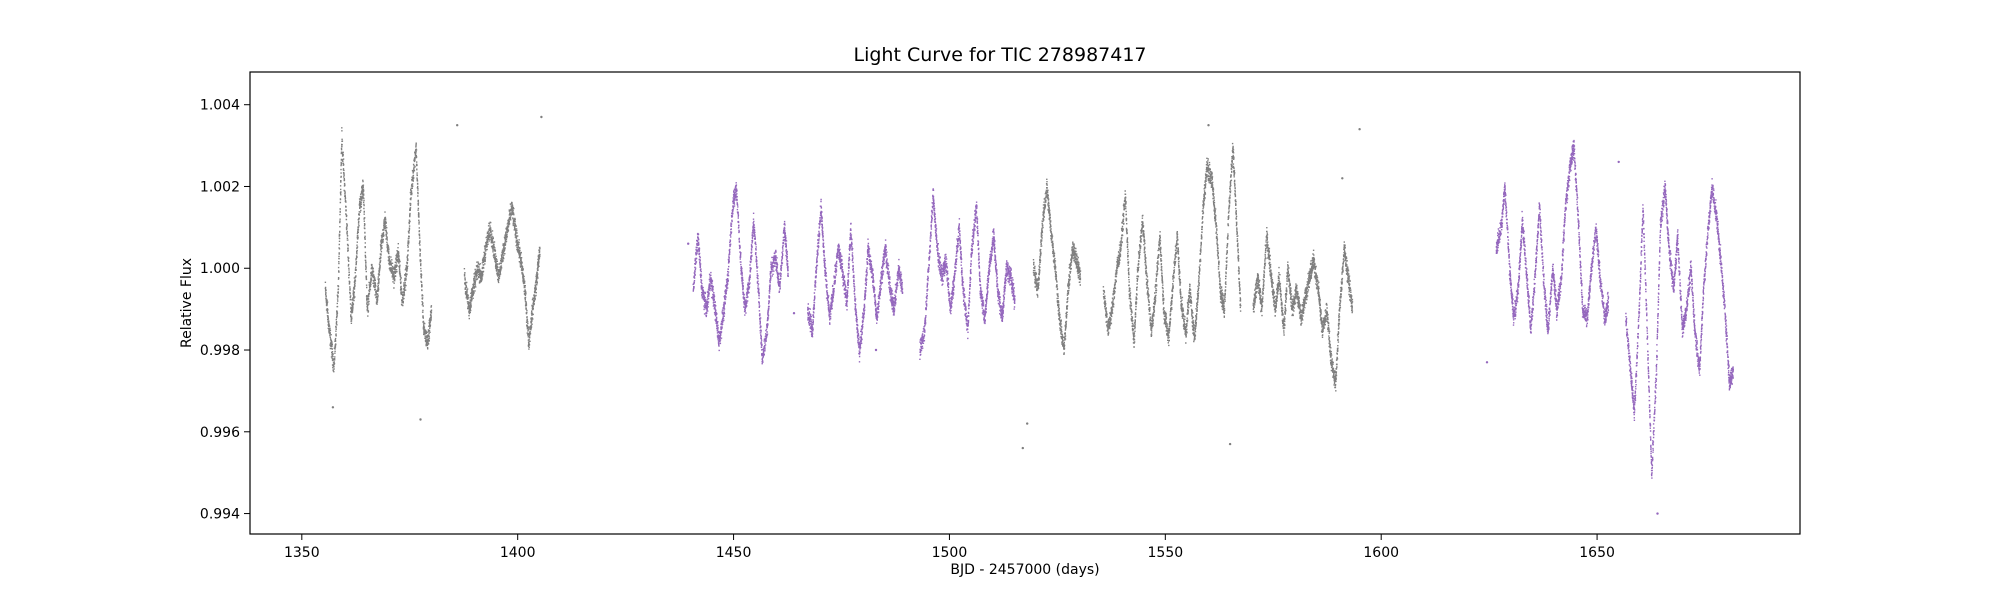  Describe the element at coordinates (999, 55) in the screenshot. I see `chart-title: Light Curve for TIC 278987417` at that location.